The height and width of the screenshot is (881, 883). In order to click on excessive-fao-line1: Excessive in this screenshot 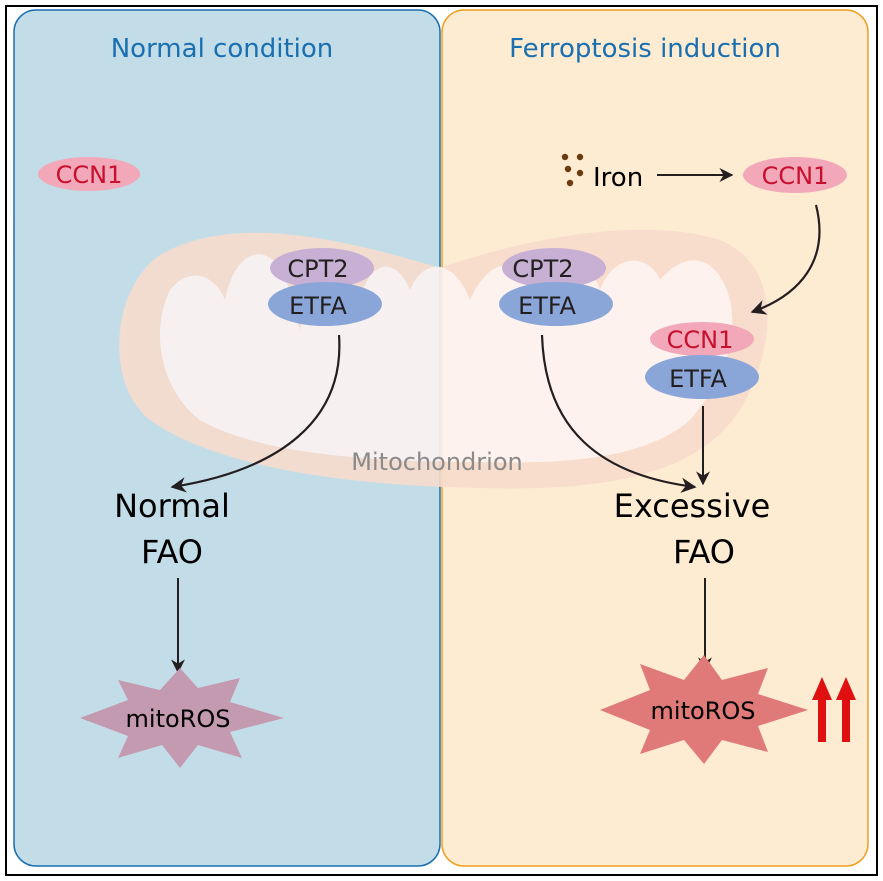, I will do `click(692, 506)`.